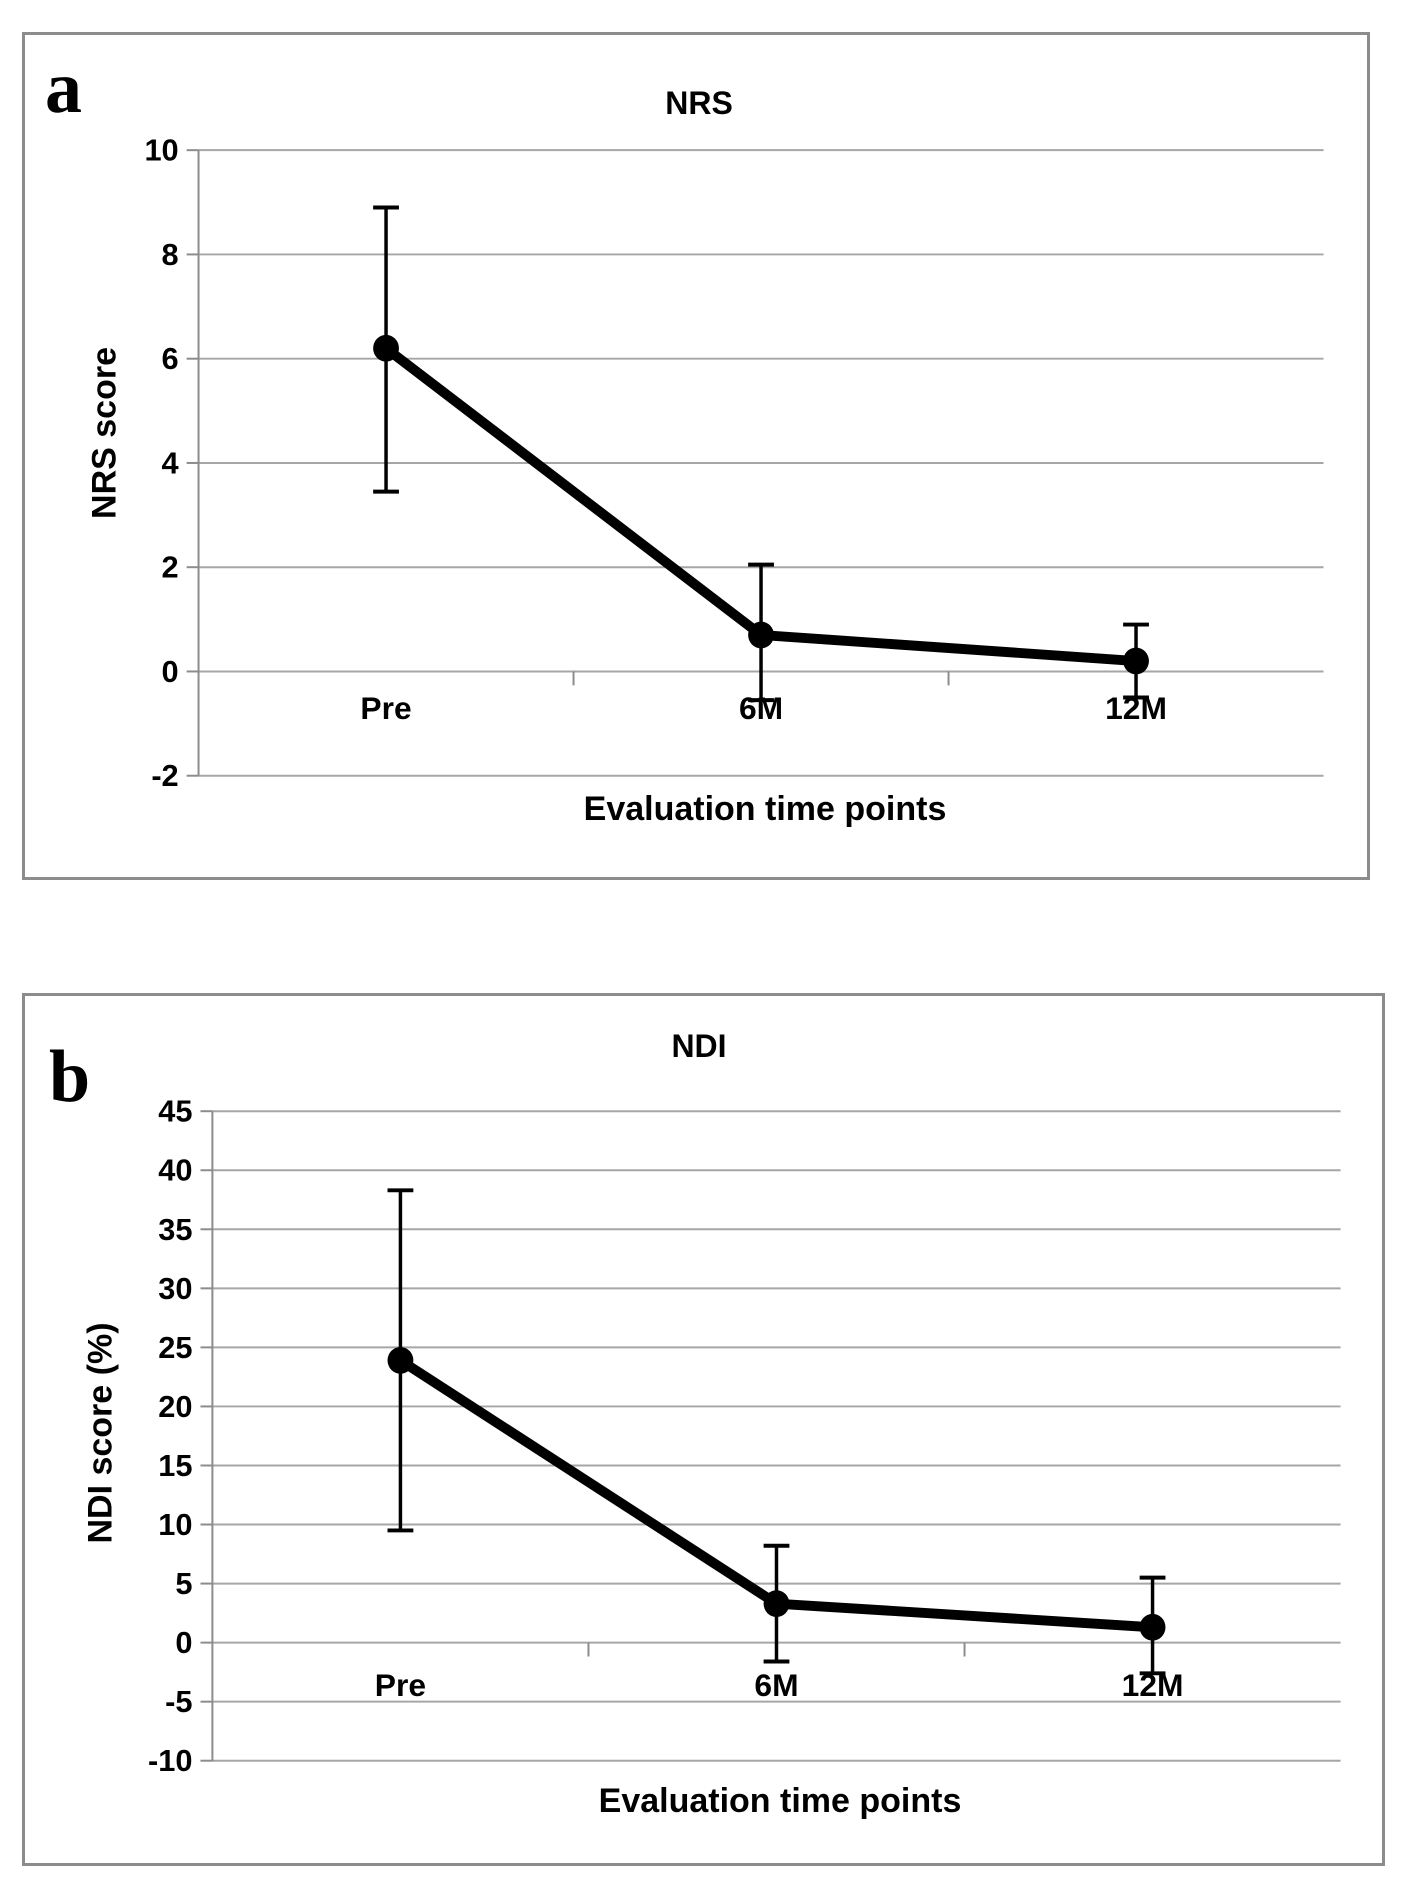 Image resolution: width=1417 pixels, height=1886 pixels. I want to click on y-tick-label: 30, so click(175, 1288).